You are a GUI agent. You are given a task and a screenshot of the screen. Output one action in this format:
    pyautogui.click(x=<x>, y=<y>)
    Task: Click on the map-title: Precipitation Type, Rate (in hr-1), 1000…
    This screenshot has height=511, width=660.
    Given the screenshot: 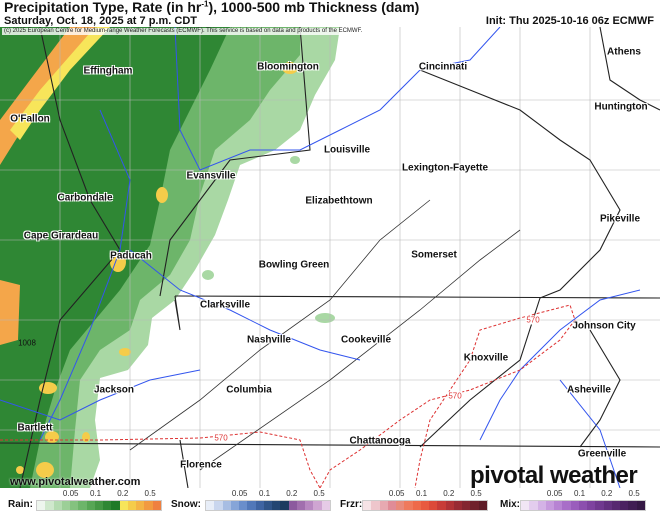 What is the action you would take?
    pyautogui.click(x=211, y=7)
    